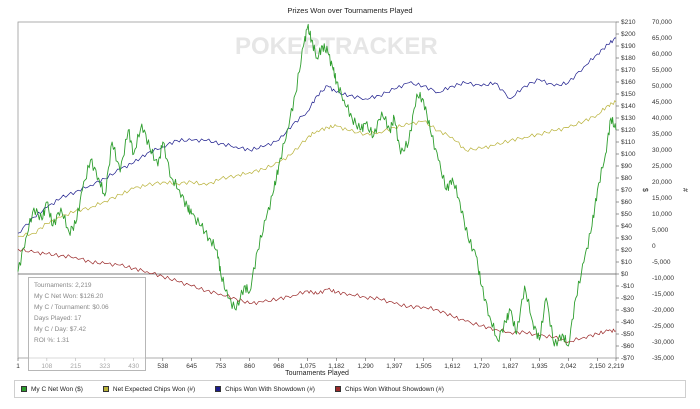 This screenshot has width=700, height=409. I want to click on y-left-tick-label: $50, so click(626, 214).